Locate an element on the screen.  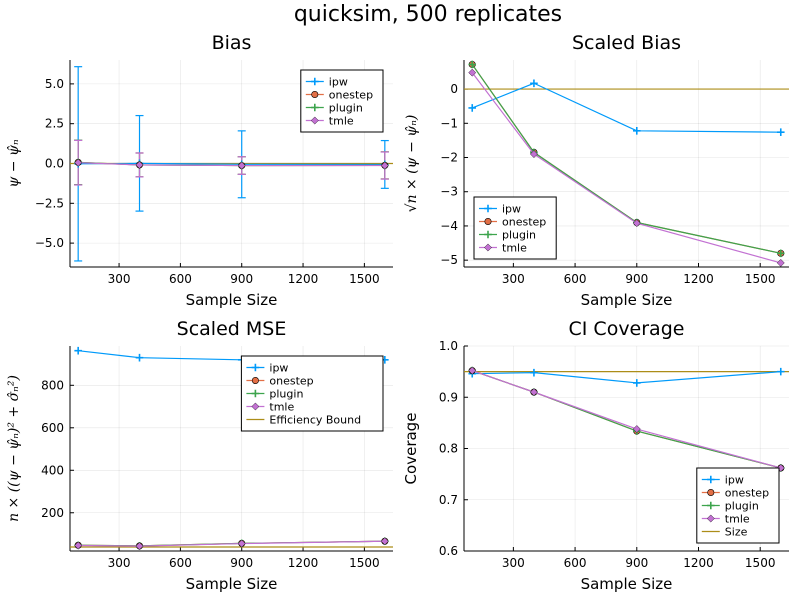
panel-title: CI Coverage is located at coordinates (627, 329).